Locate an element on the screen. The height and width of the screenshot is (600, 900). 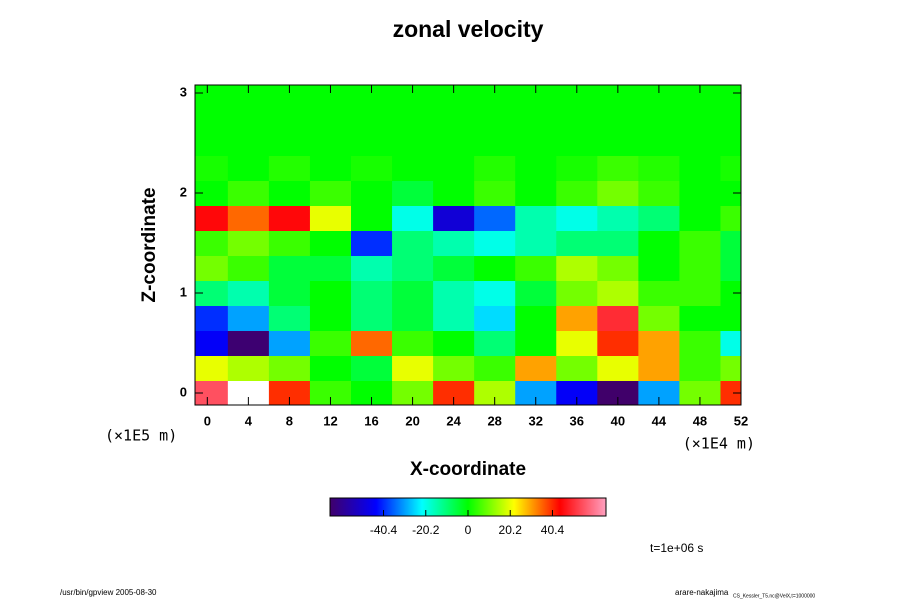
chart-title: zonal velocity is located at coordinates (468, 29).